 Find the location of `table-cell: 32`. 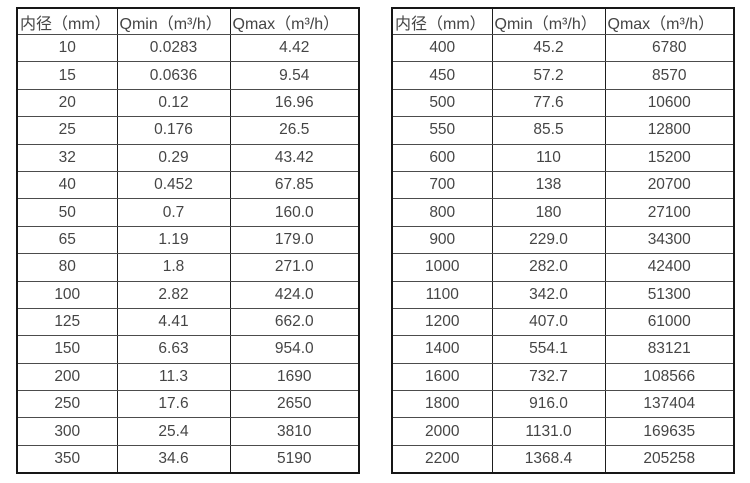

table-cell: 32 is located at coordinates (67, 157).